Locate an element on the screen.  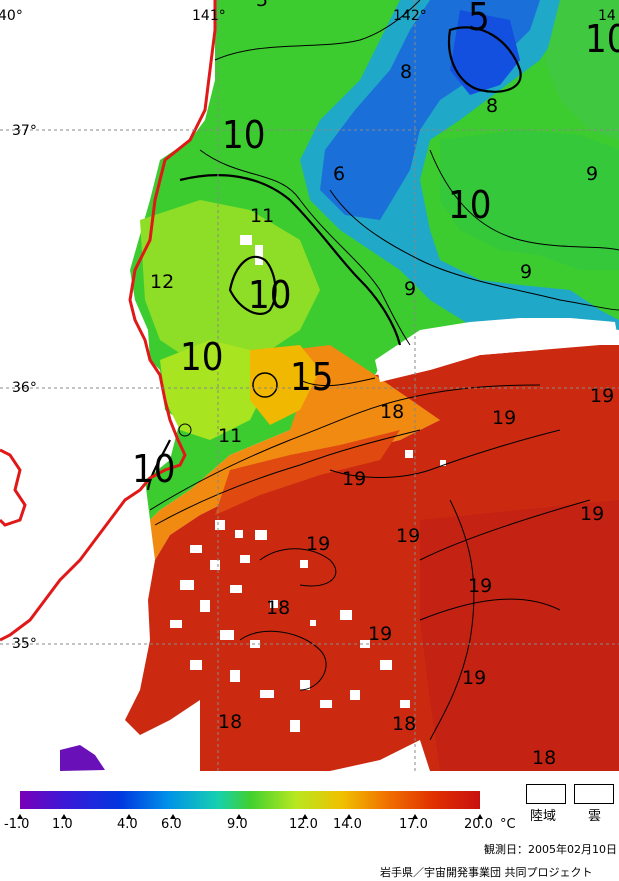
colorbar-tick-label: 14.0 is located at coordinates (347, 824).